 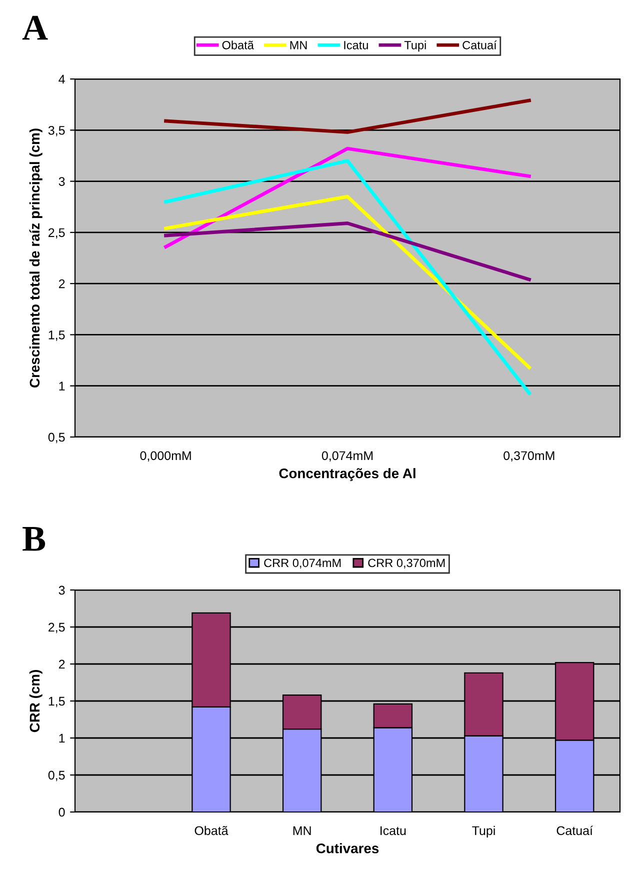 I want to click on y-tick-label: 0, so click(x=61, y=812).